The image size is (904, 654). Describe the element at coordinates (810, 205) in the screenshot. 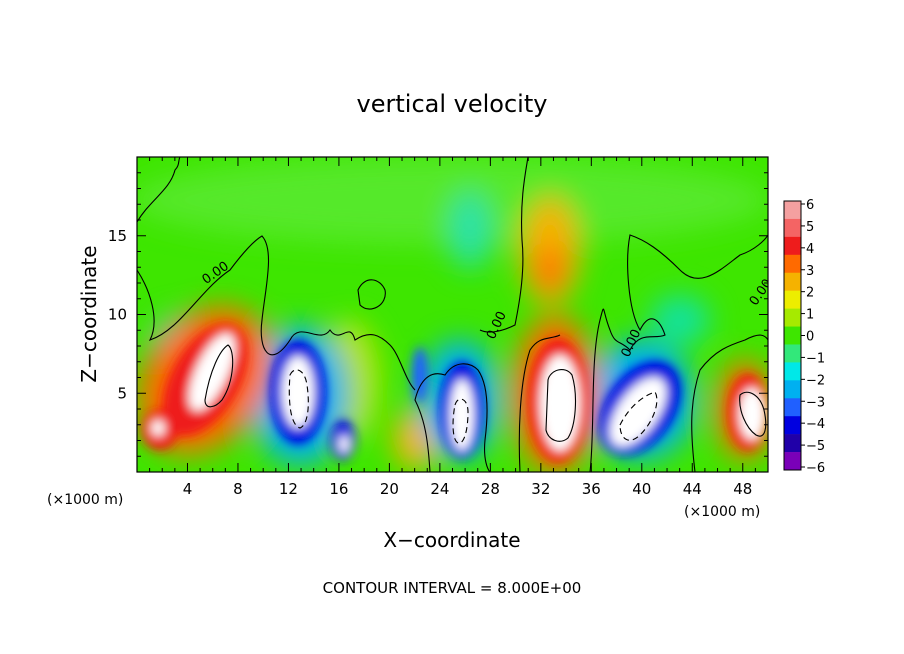

I see `colorbar-tick-label: 6` at that location.